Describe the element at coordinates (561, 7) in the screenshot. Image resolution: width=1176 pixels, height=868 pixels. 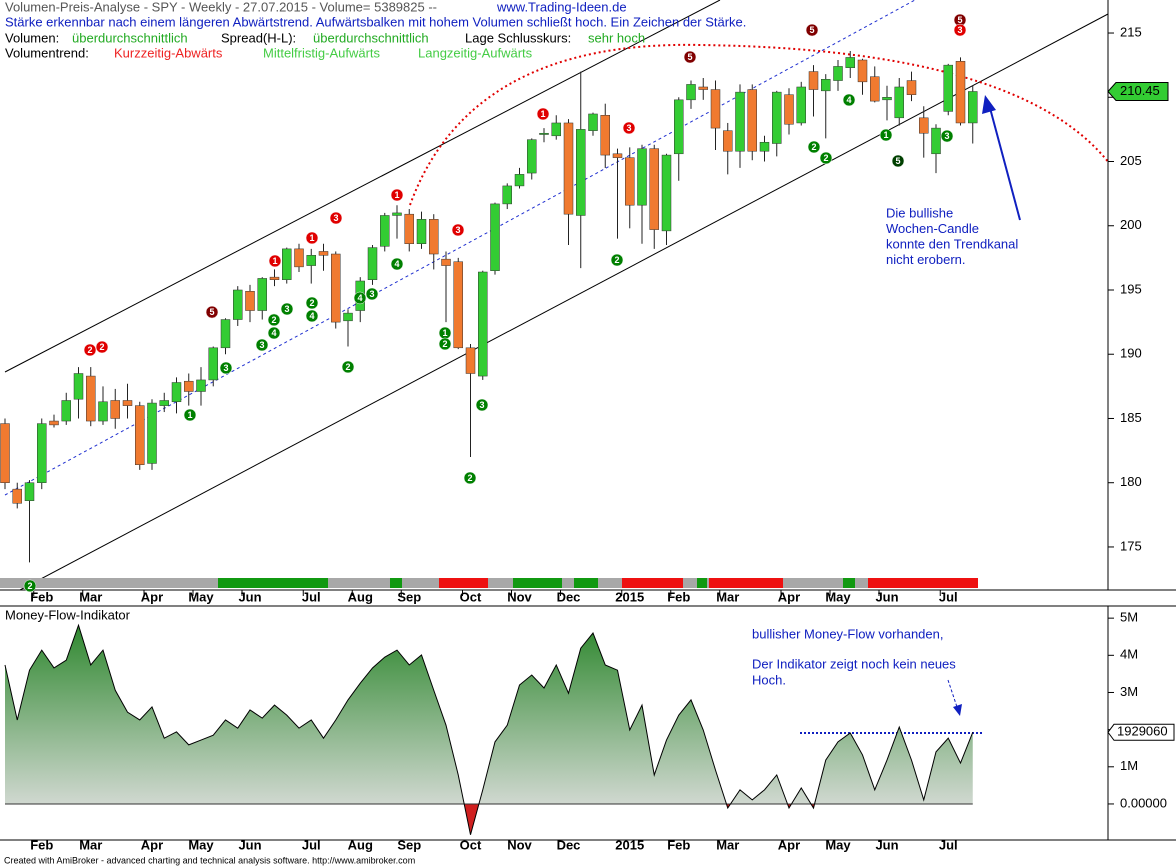
I see `website: www.Trading-Ideen.de` at that location.